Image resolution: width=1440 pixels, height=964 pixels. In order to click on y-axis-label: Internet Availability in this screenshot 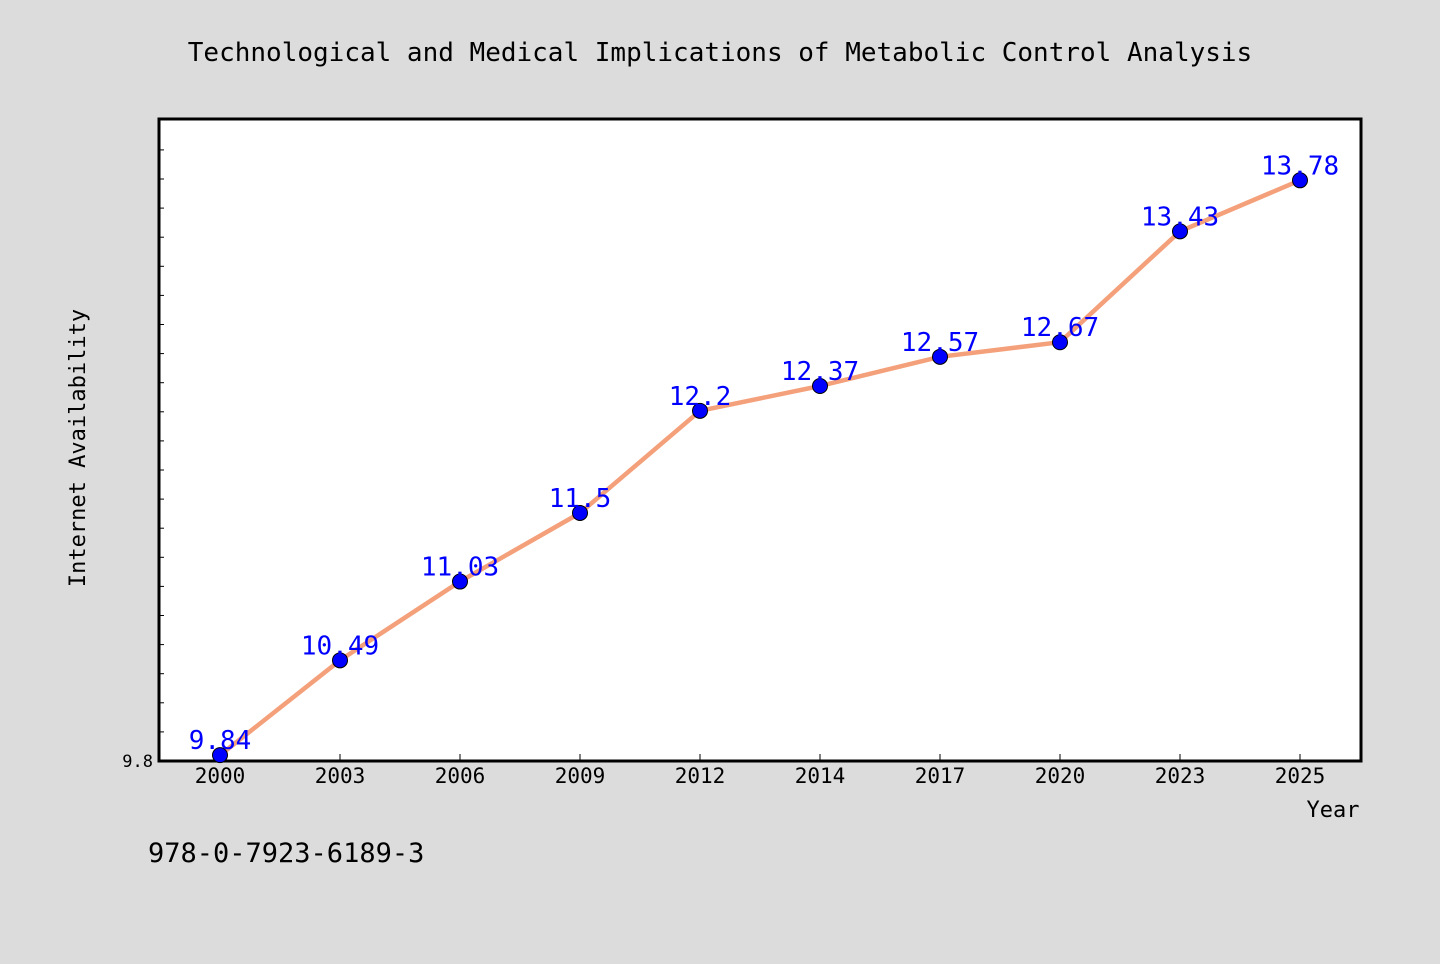, I will do `click(78, 448)`.